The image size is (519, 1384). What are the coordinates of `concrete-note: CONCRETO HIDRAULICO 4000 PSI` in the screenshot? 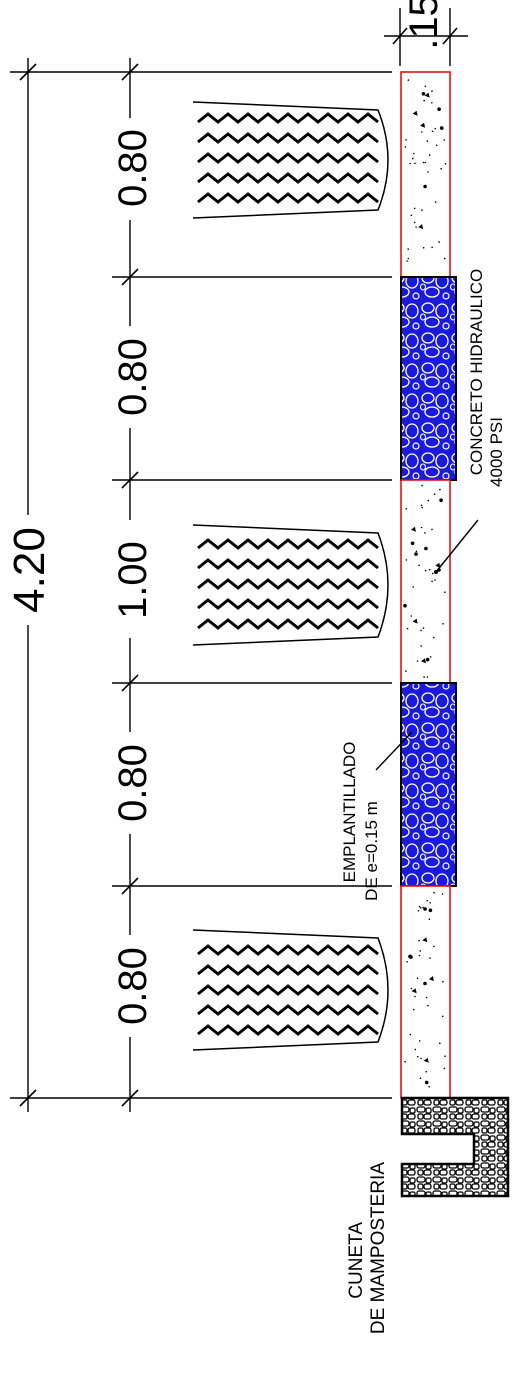 It's located at (486, 378).